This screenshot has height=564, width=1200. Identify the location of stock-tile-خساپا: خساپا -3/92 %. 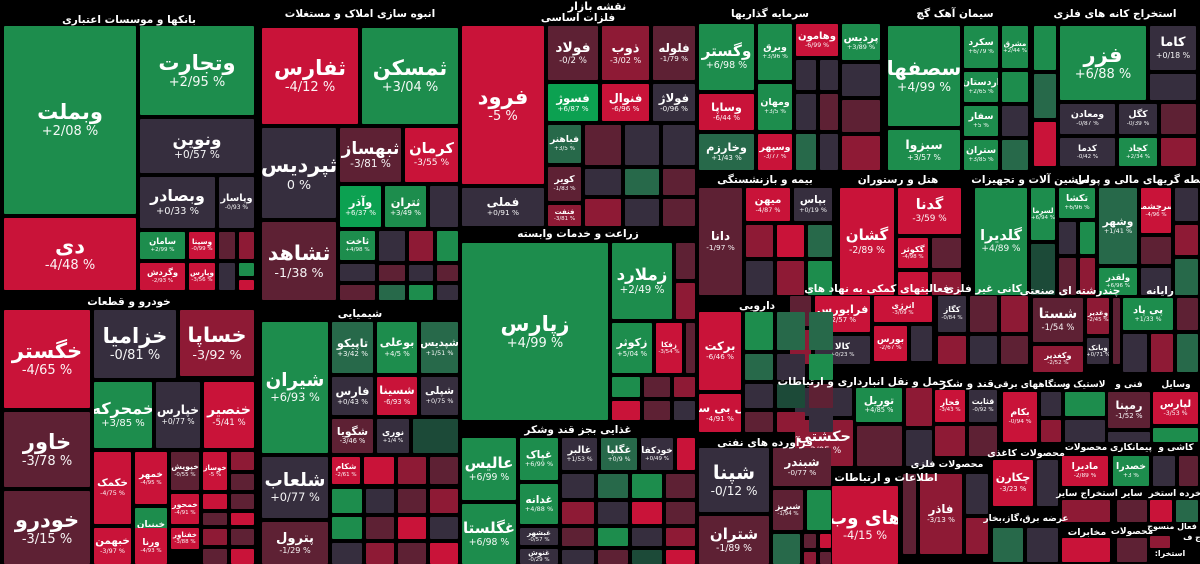
(217, 343).